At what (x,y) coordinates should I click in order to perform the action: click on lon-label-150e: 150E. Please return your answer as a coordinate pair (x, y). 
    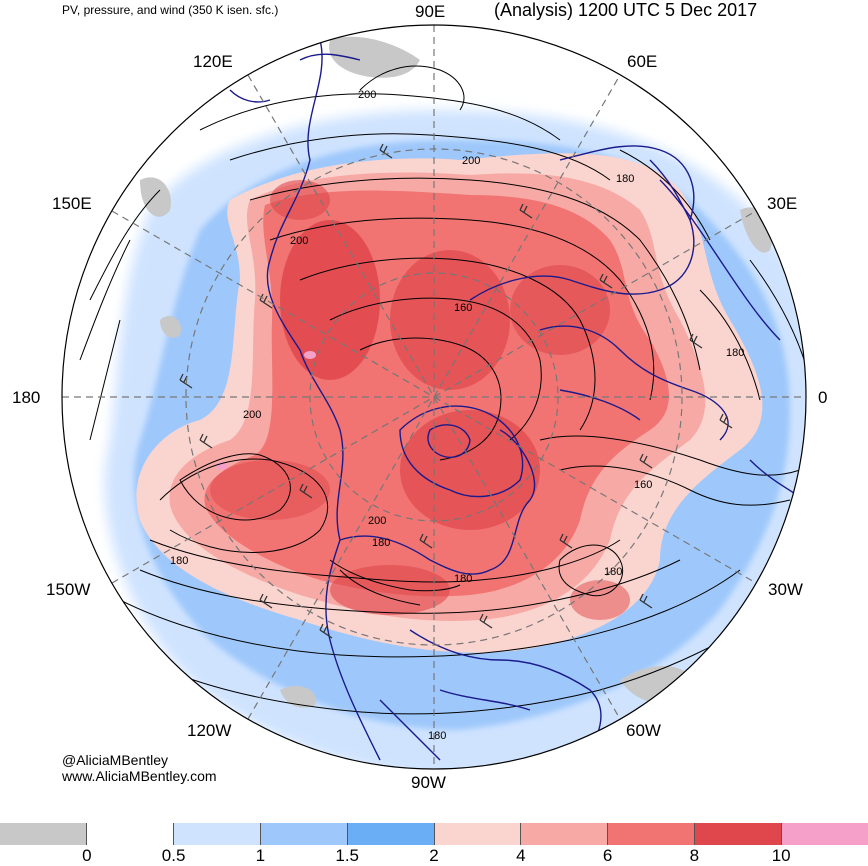
    Looking at the image, I should click on (72, 203).